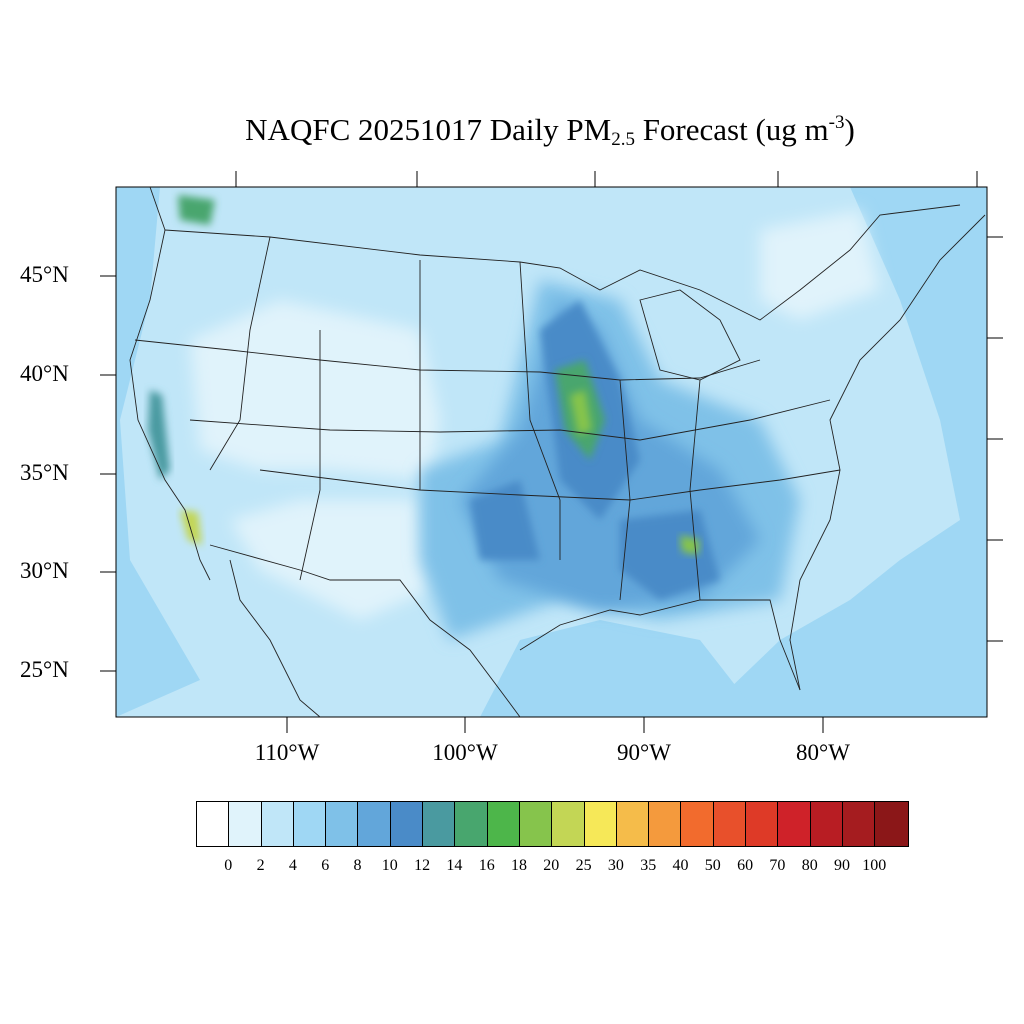 The width and height of the screenshot is (1024, 1024). What do you see at coordinates (505, 520) in the screenshot?
I see `oklahoma-peak-field` at bounding box center [505, 520].